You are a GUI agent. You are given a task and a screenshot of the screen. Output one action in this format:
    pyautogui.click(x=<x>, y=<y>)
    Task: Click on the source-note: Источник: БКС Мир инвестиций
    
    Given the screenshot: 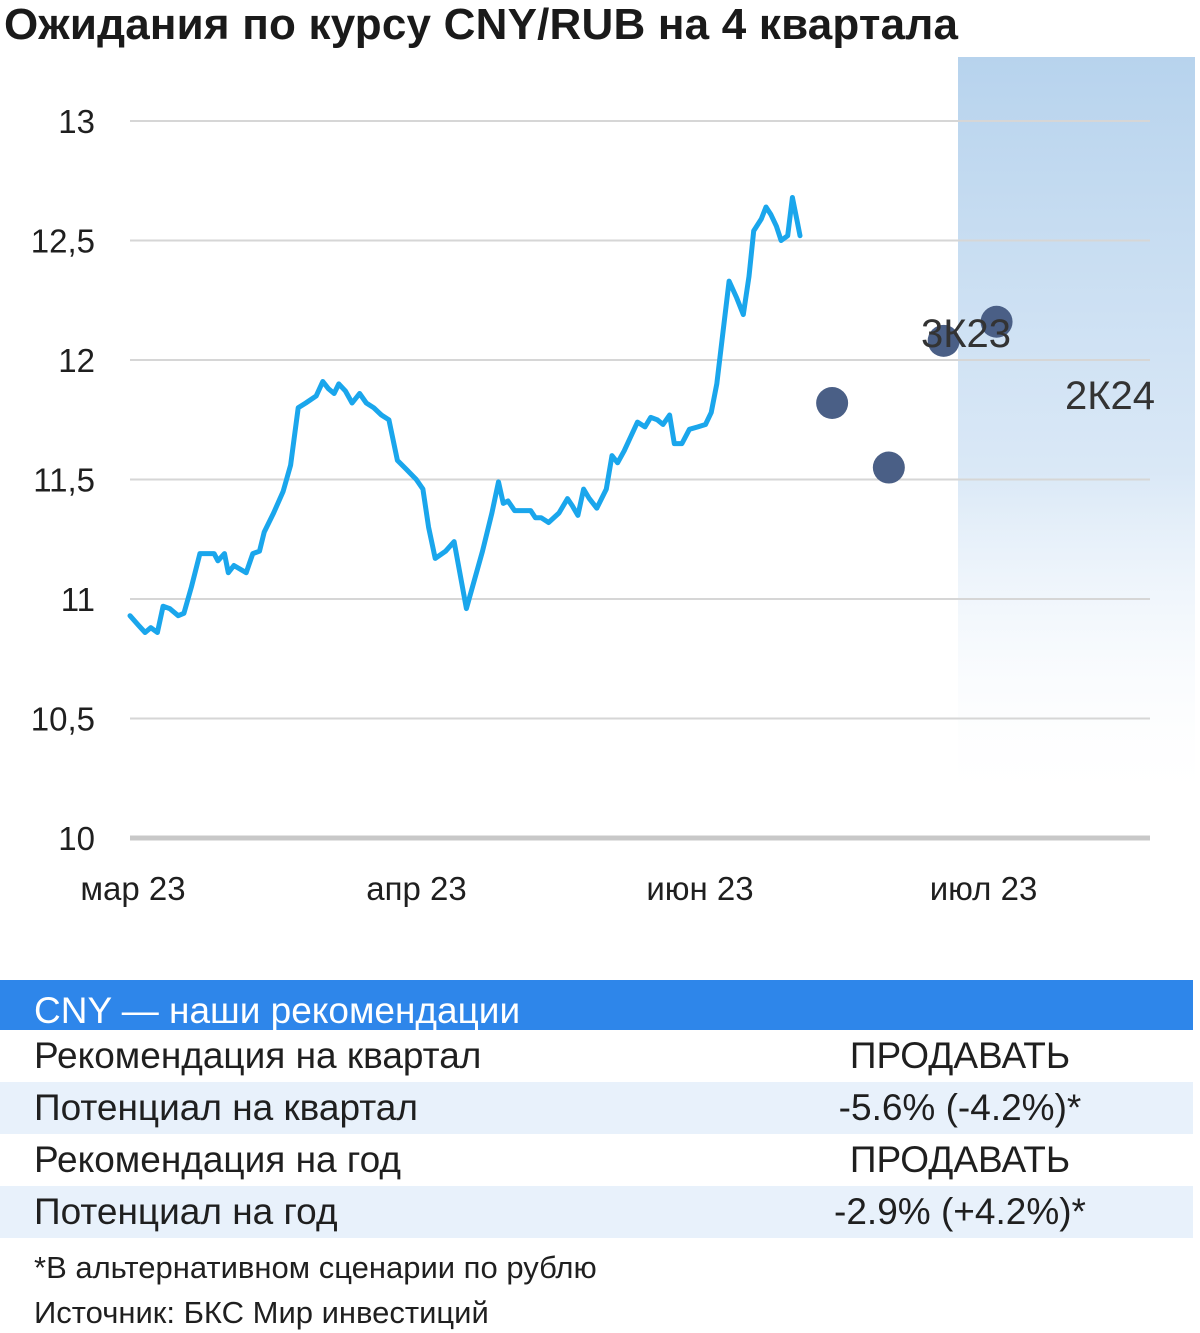 What is the action you would take?
    pyautogui.click(x=261, y=1312)
    